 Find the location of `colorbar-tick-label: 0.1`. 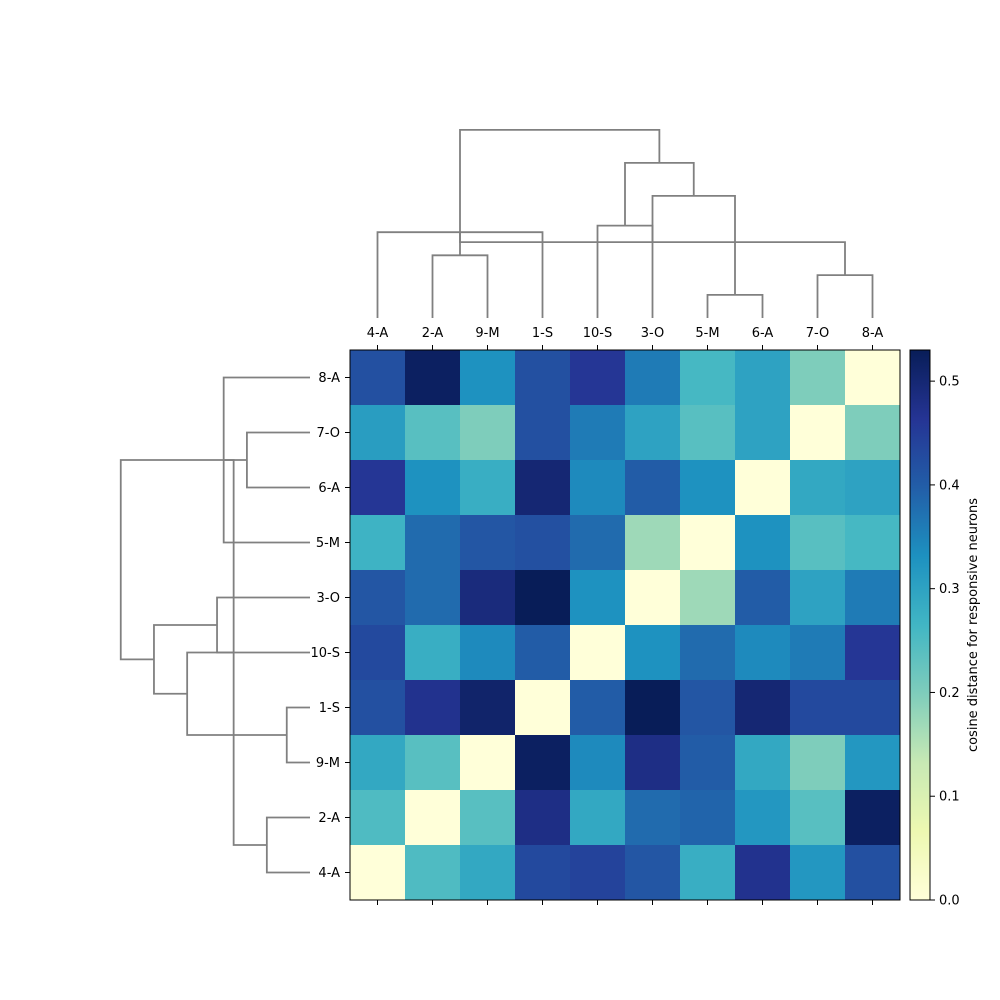

colorbar-tick-label: 0.1 is located at coordinates (949, 797).